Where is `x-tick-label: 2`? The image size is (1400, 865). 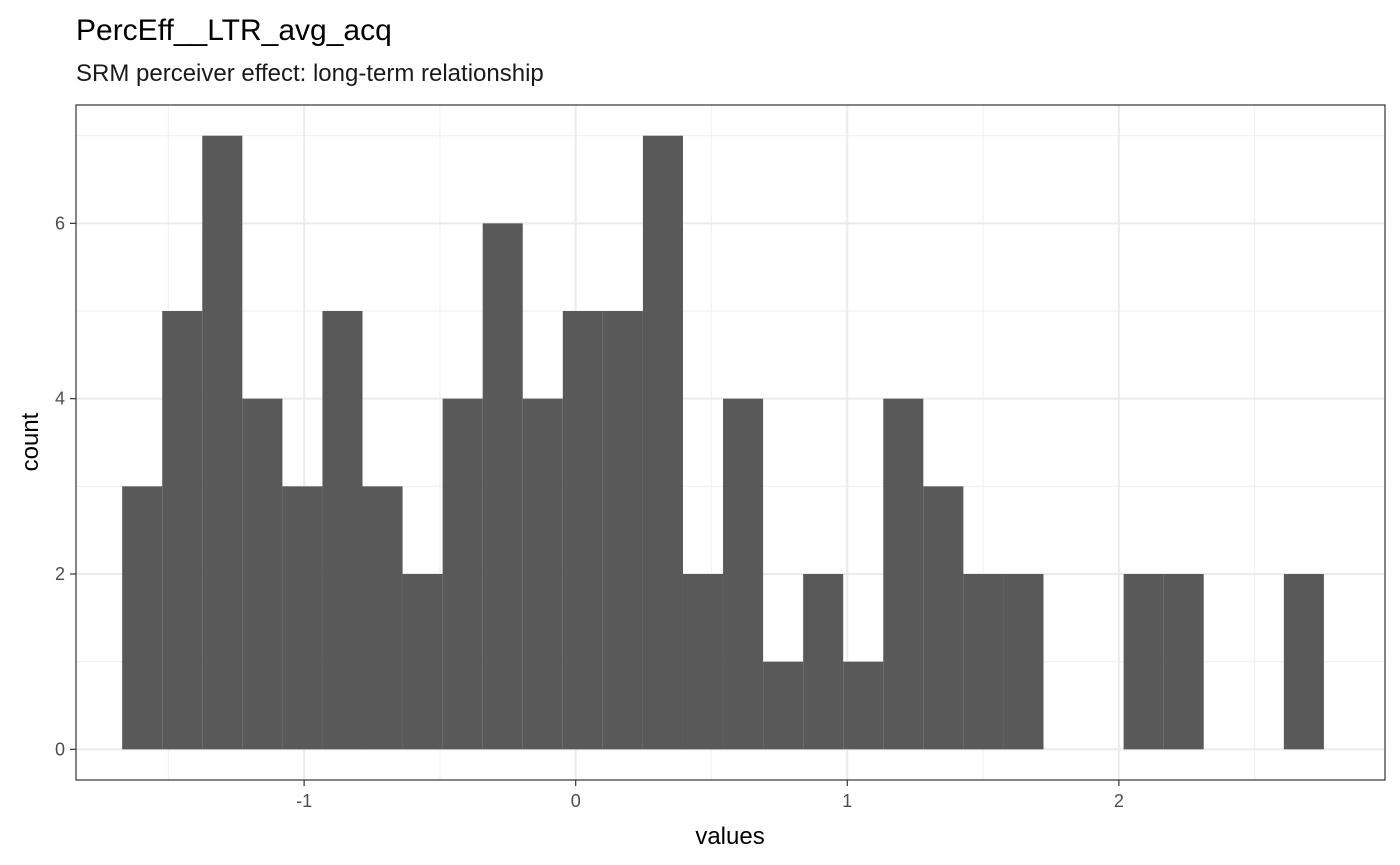
x-tick-label: 2 is located at coordinates (1119, 801).